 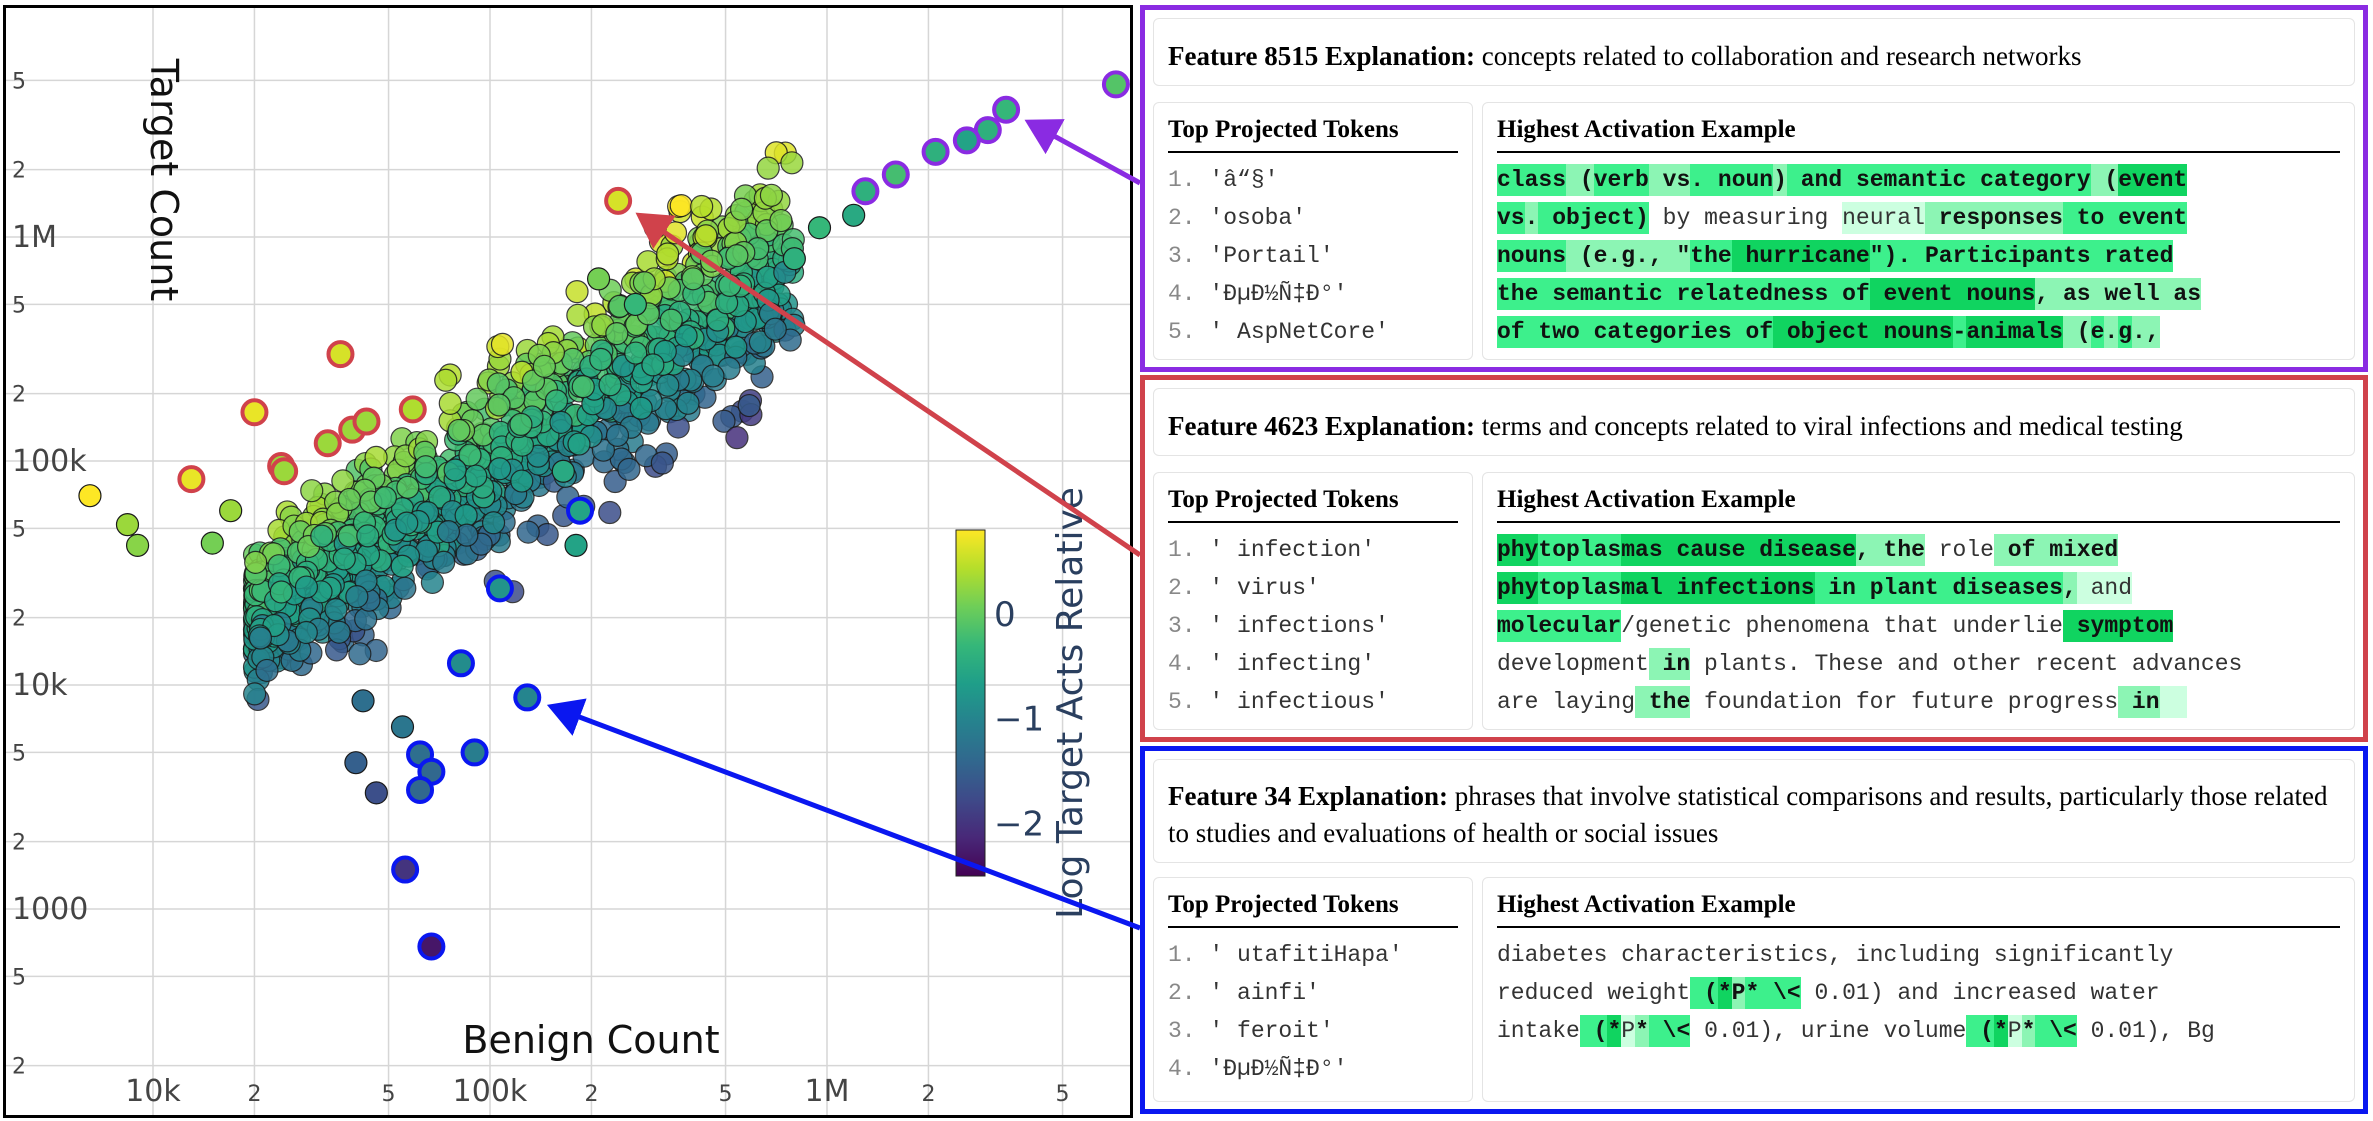 What do you see at coordinates (2014, 332) in the screenshot?
I see `activation-token: animals` at bounding box center [2014, 332].